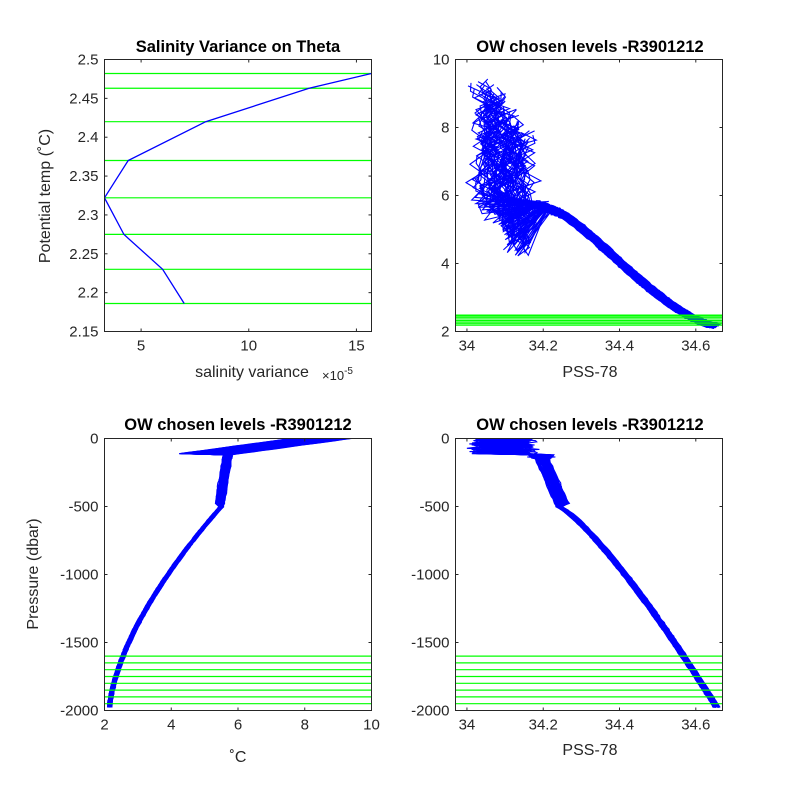  I want to click on x-tick-label: 34.4, so click(619, 346).